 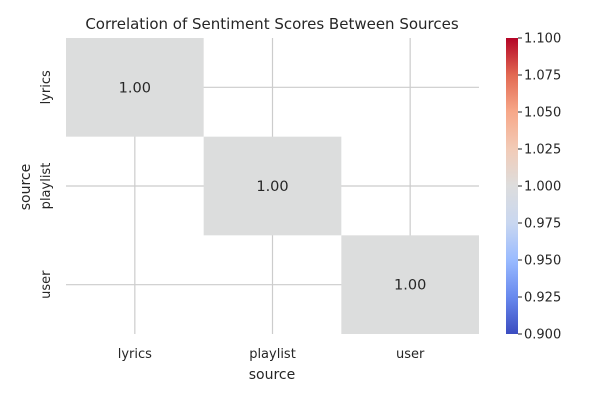 What do you see at coordinates (410, 354) in the screenshot?
I see `x-tick-label: user` at bounding box center [410, 354].